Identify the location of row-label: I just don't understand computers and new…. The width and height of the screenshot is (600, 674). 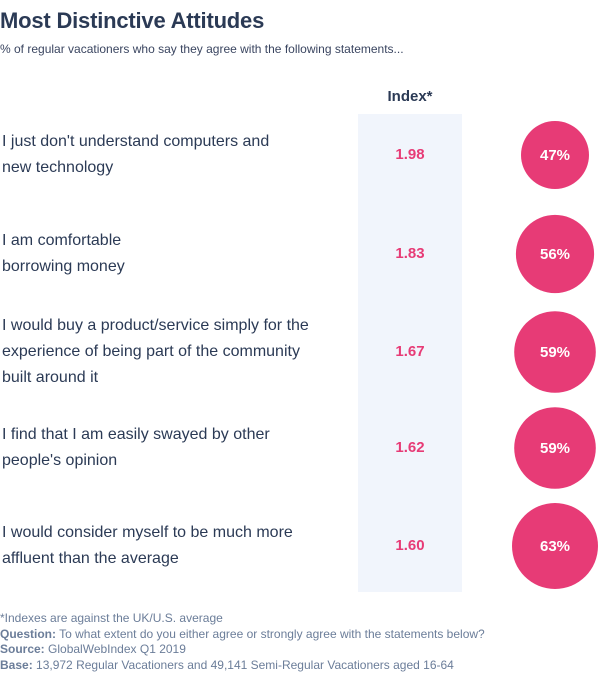
(172, 155).